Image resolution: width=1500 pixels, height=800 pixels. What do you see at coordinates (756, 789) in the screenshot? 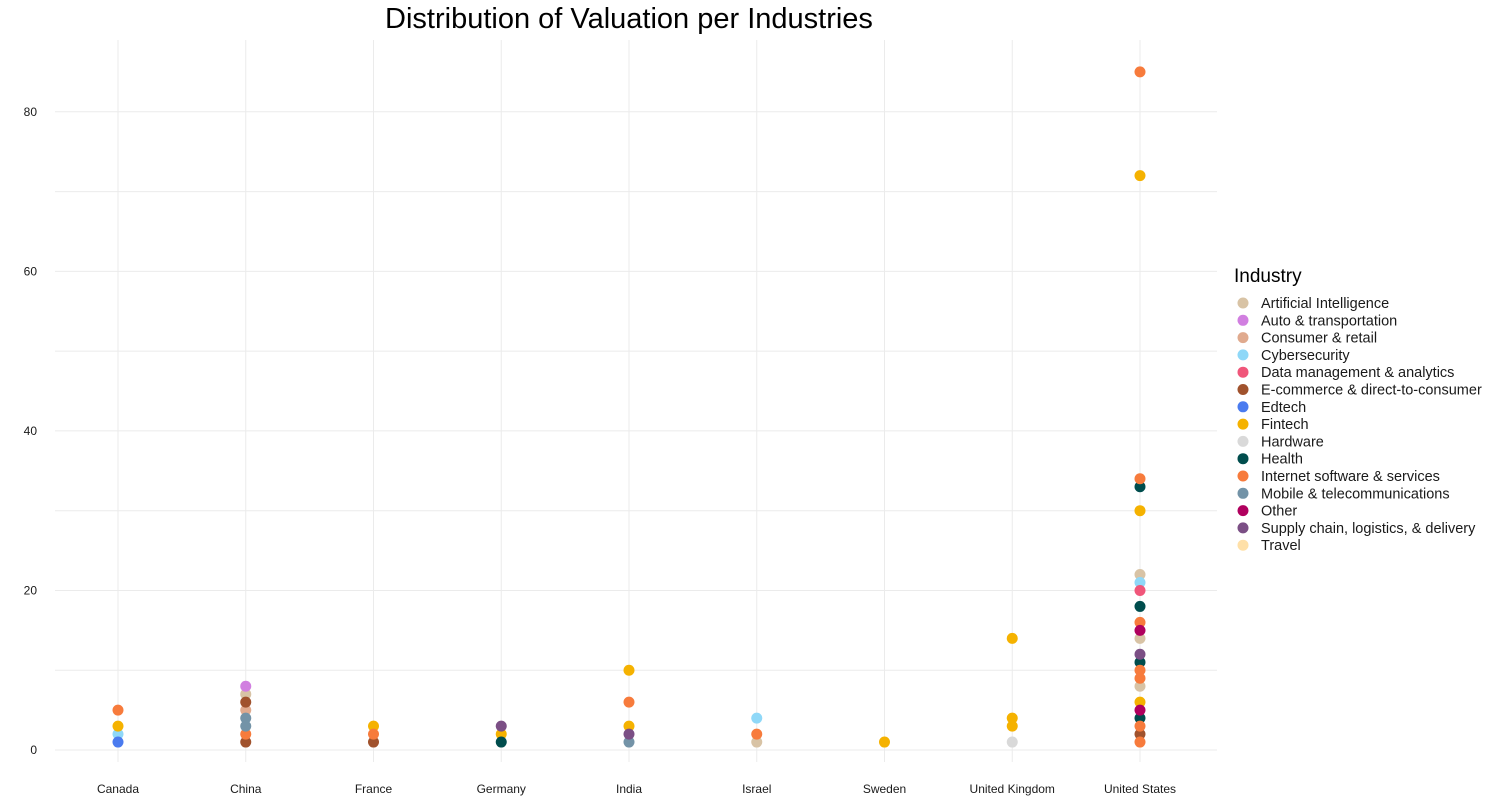
I see `x-tick-label: Israel` at bounding box center [756, 789].